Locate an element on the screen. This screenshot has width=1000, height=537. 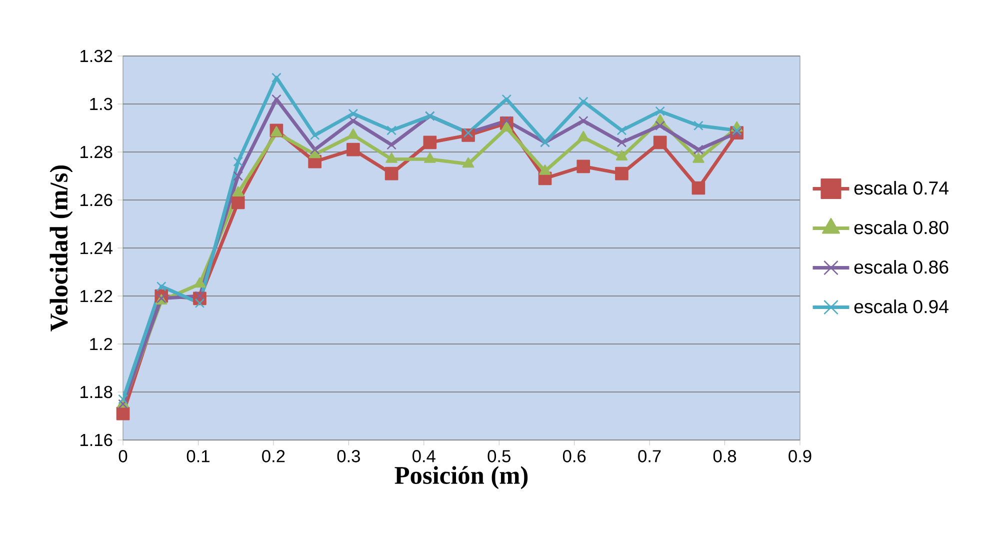
legend-label: escala 0.94 is located at coordinates (901, 307).